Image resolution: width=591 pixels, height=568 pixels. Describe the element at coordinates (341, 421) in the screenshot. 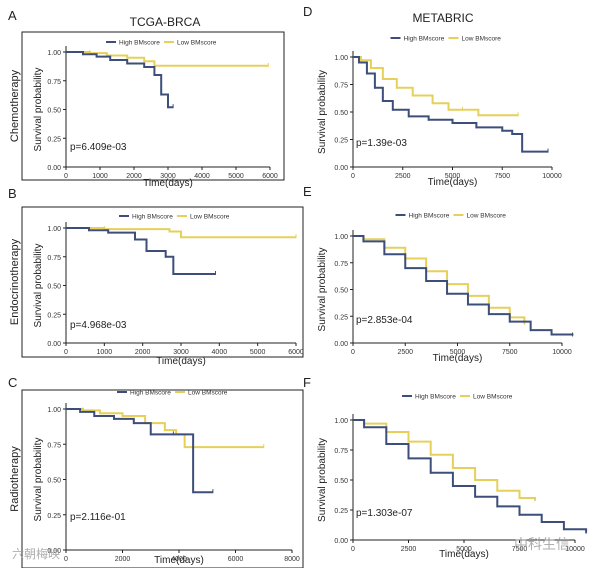

I see `panel-f-y-tick-label: 1.00` at that location.